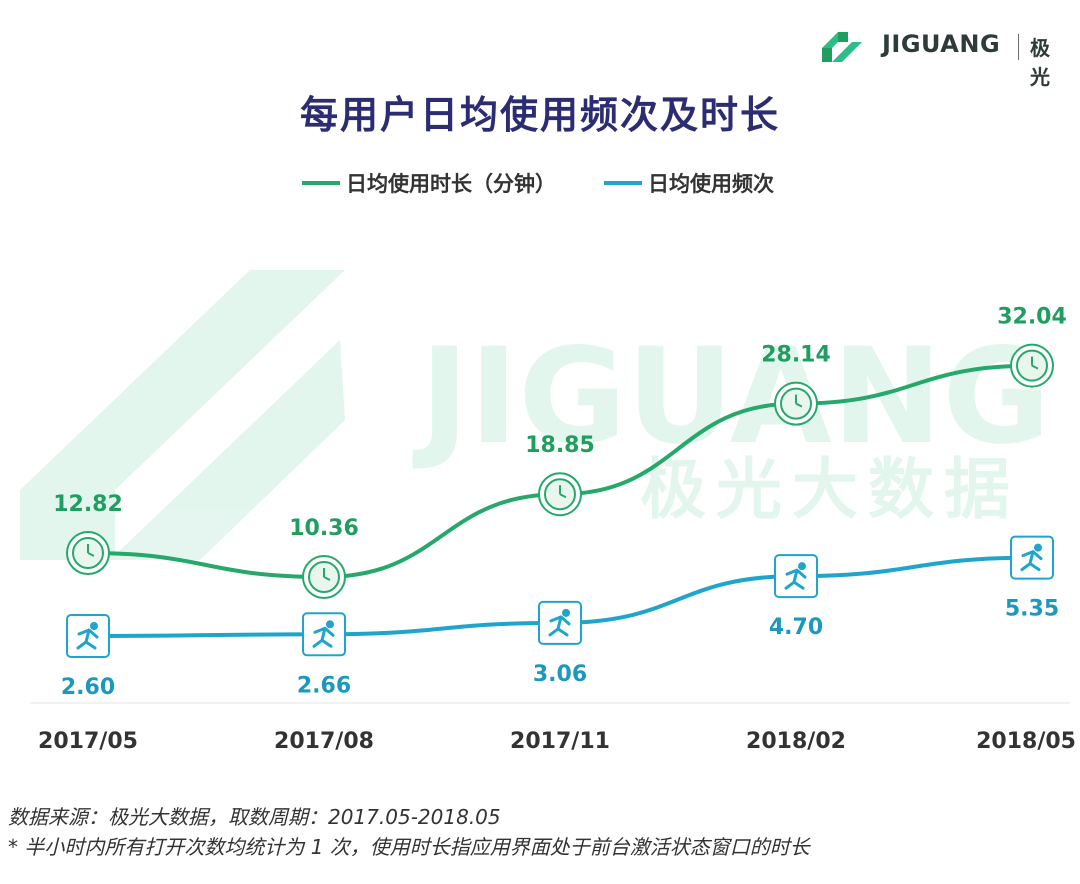  What do you see at coordinates (731, 397) in the screenshot?
I see `watermark-latin-text: JIGUANG` at bounding box center [731, 397].